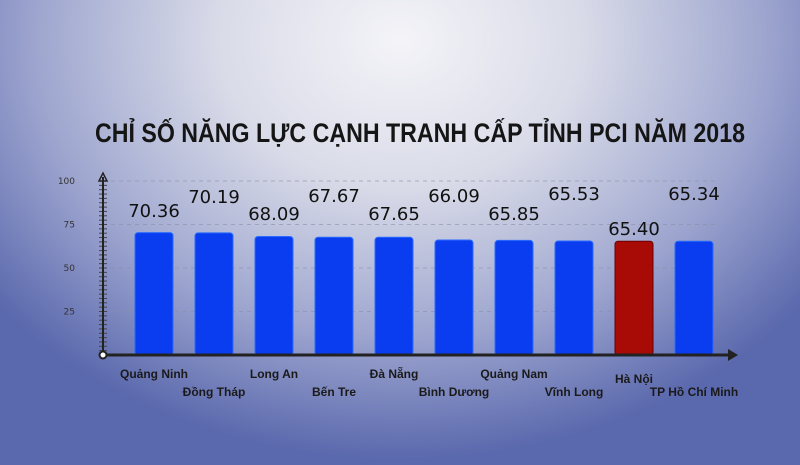 The image size is (800, 465). What do you see at coordinates (69, 313) in the screenshot?
I see `y-tick-label: 25` at bounding box center [69, 313].